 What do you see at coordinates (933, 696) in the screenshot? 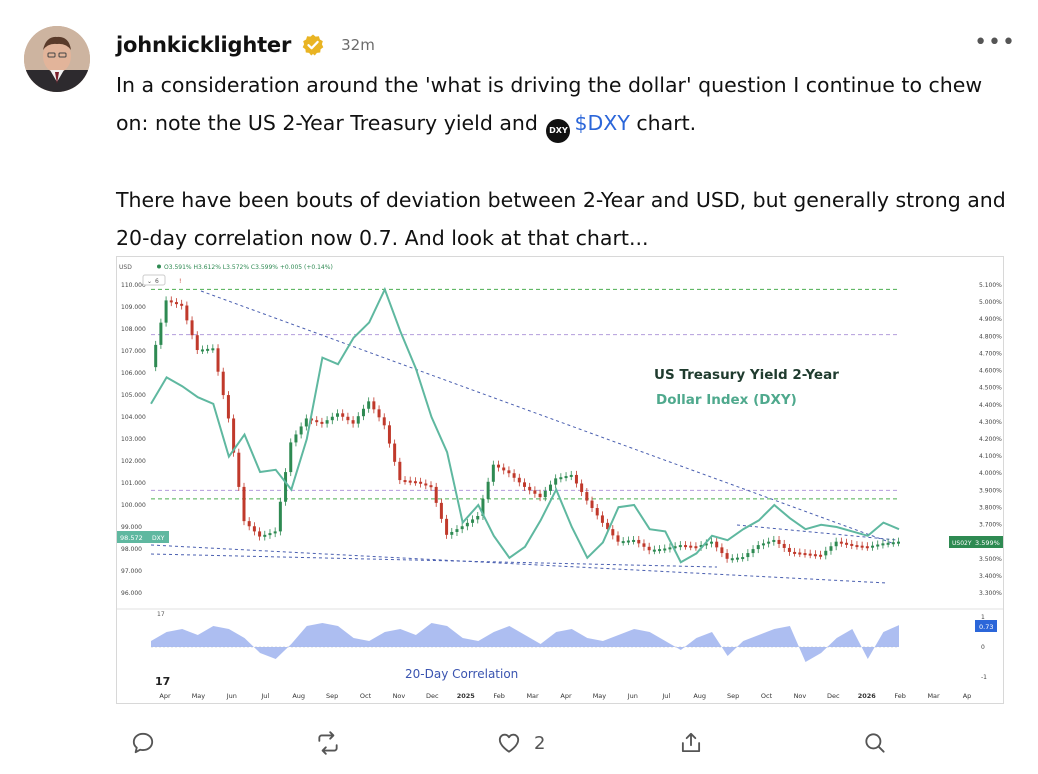
I see `month-label: Mar` at bounding box center [933, 696].